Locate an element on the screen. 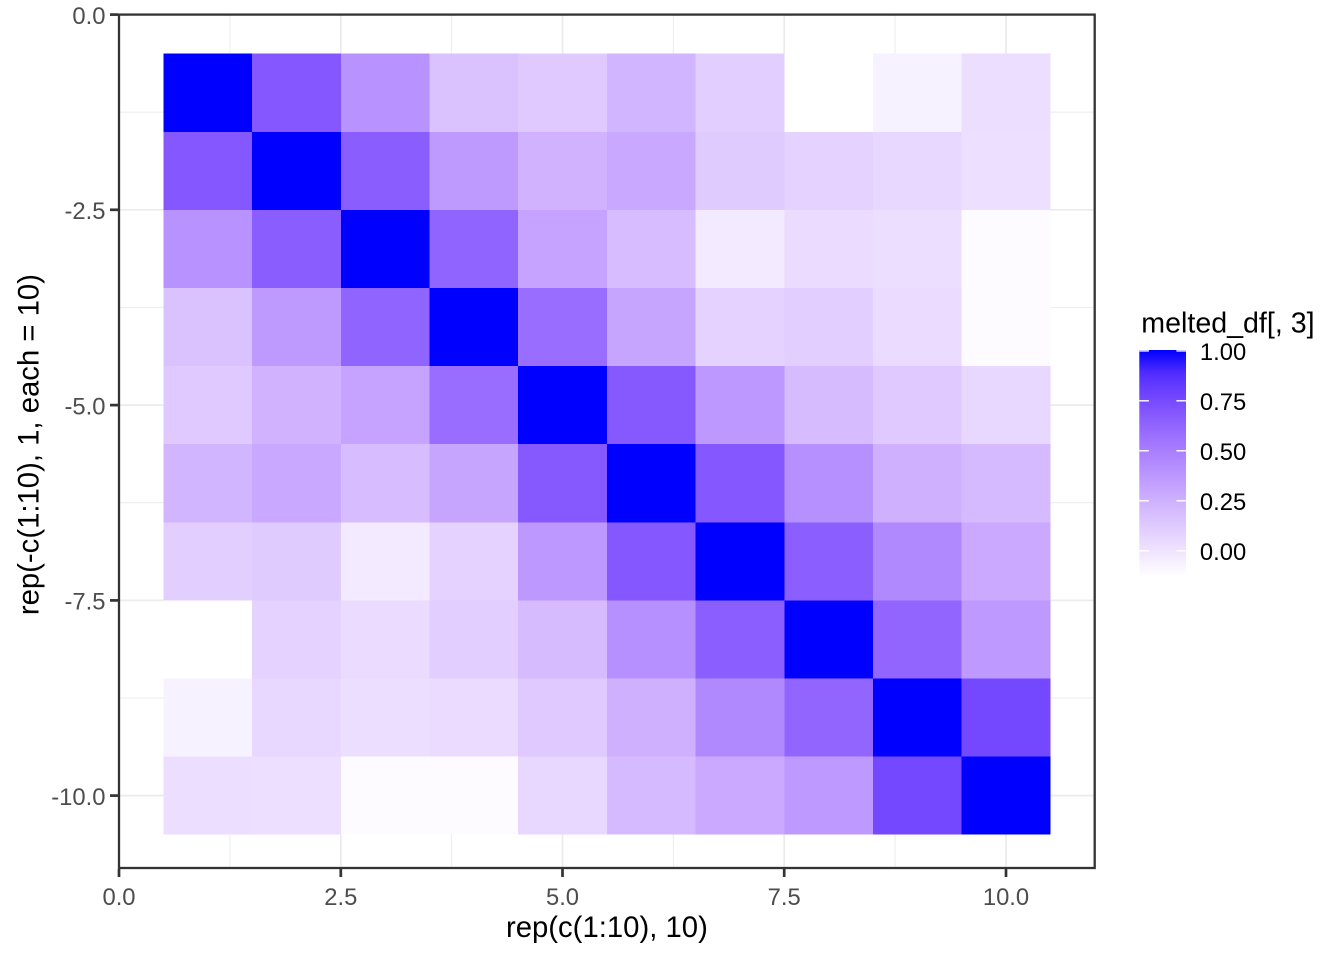 The image size is (1344, 965). svg-text: 2.5 is located at coordinates (340, 897).